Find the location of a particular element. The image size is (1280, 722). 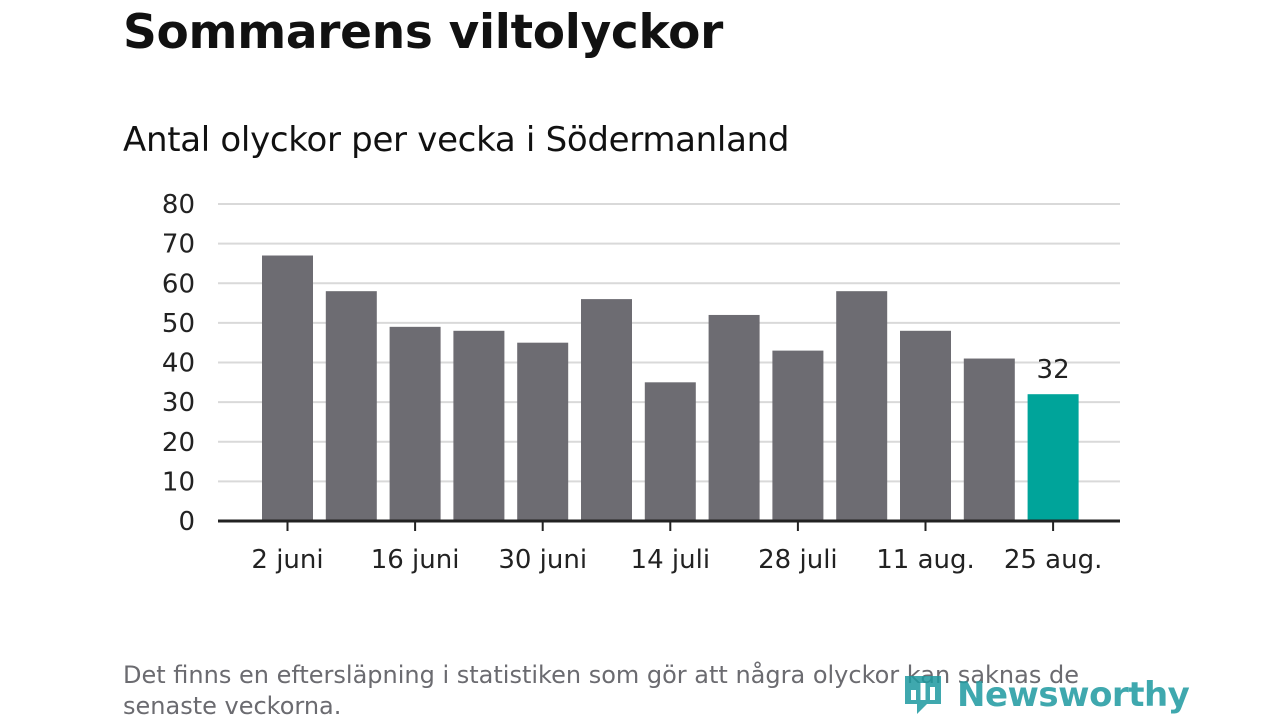

x-tick-label-12: 25 aug. is located at coordinates (1053, 560).